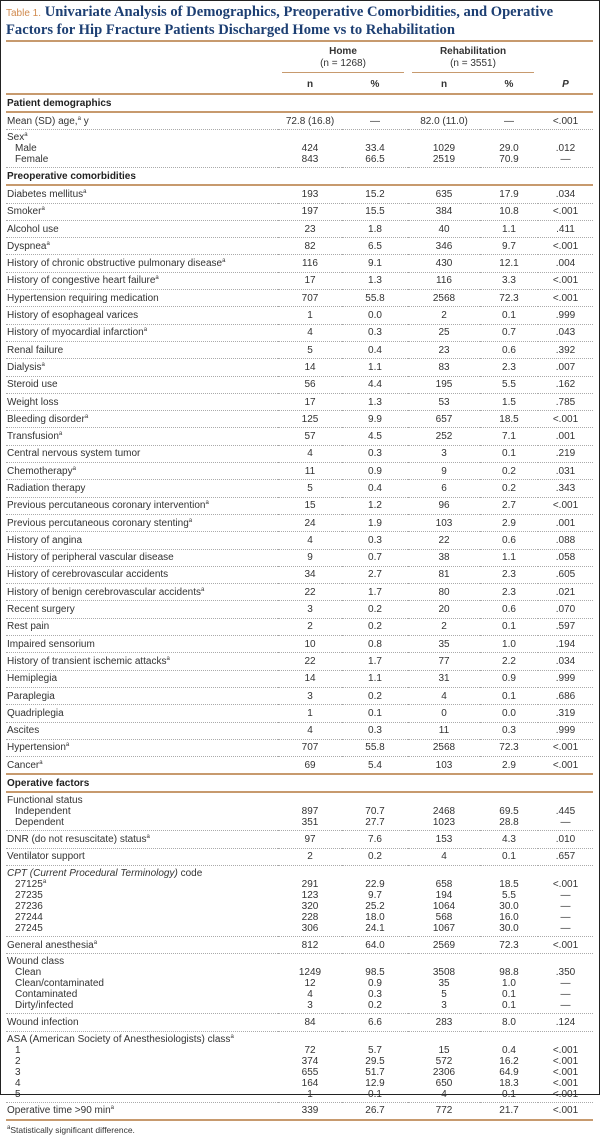  What do you see at coordinates (142, 972) in the screenshot?
I see `subrow-label: Clean` at bounding box center [142, 972].